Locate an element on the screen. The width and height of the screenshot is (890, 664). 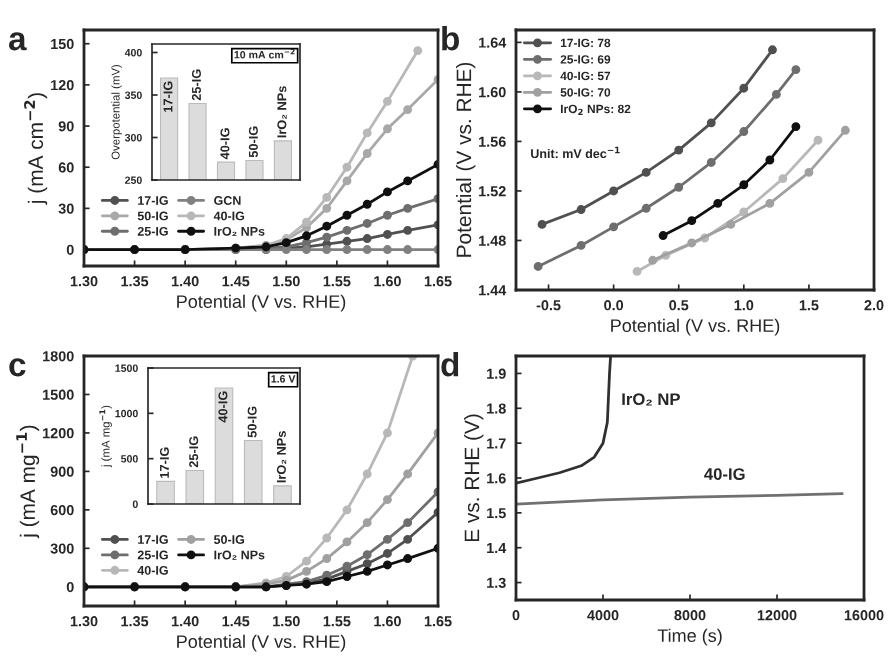
chart-title: c is located at coordinates (17, 367).